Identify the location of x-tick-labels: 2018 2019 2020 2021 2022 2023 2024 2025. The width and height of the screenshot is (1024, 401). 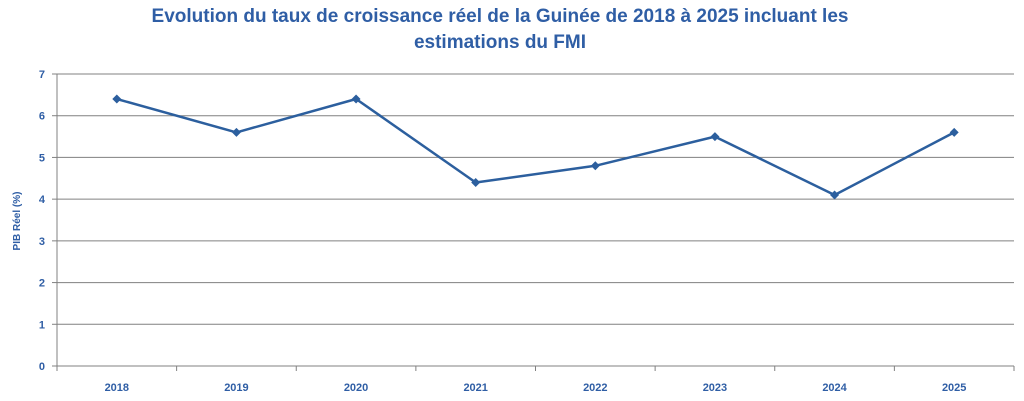
(536, 388).